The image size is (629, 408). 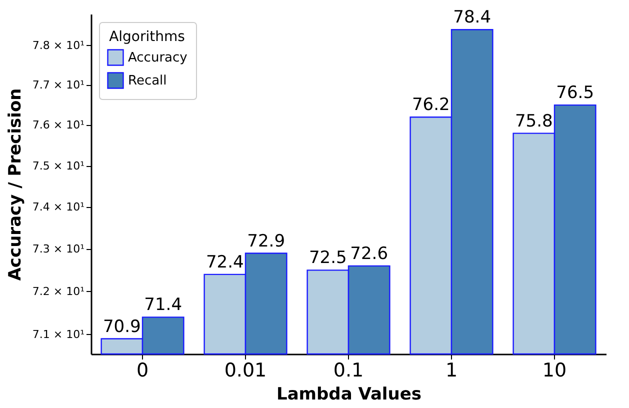 I want to click on data-label: 72.6, so click(x=369, y=254).